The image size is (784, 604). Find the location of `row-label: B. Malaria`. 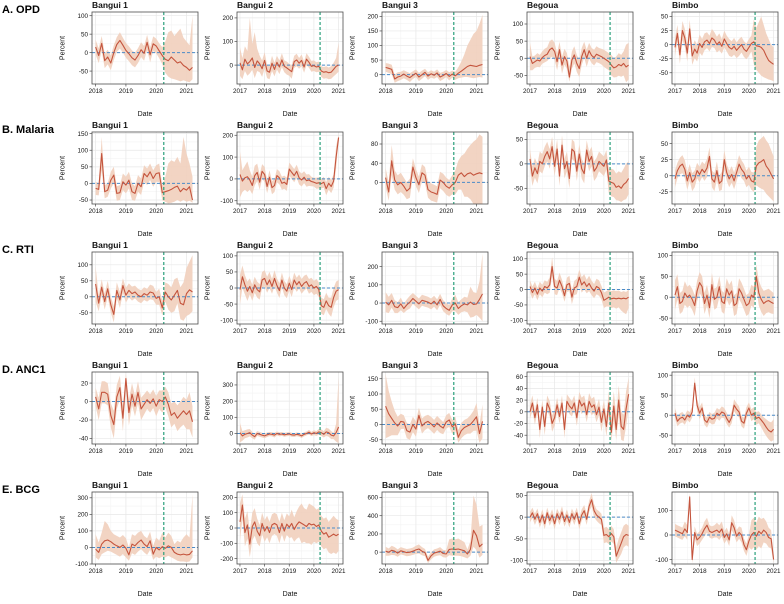

row-label: B. Malaria is located at coordinates (28, 130).